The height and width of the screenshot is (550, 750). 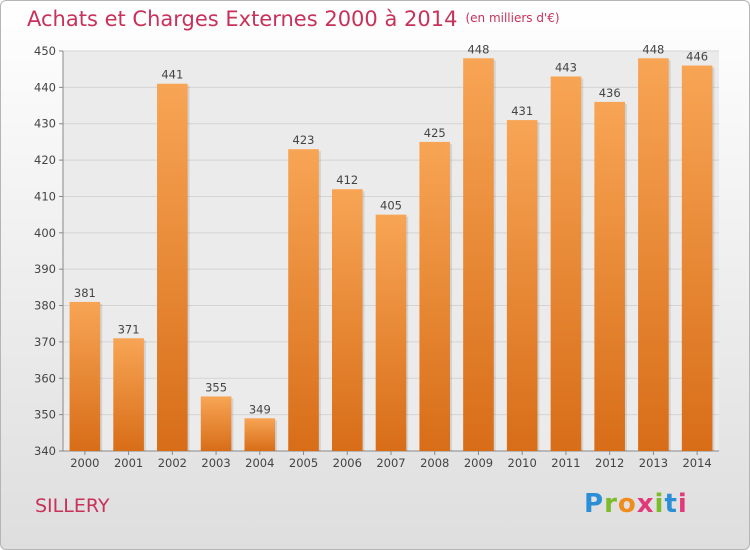 I want to click on data-label: 431, so click(x=522, y=111).